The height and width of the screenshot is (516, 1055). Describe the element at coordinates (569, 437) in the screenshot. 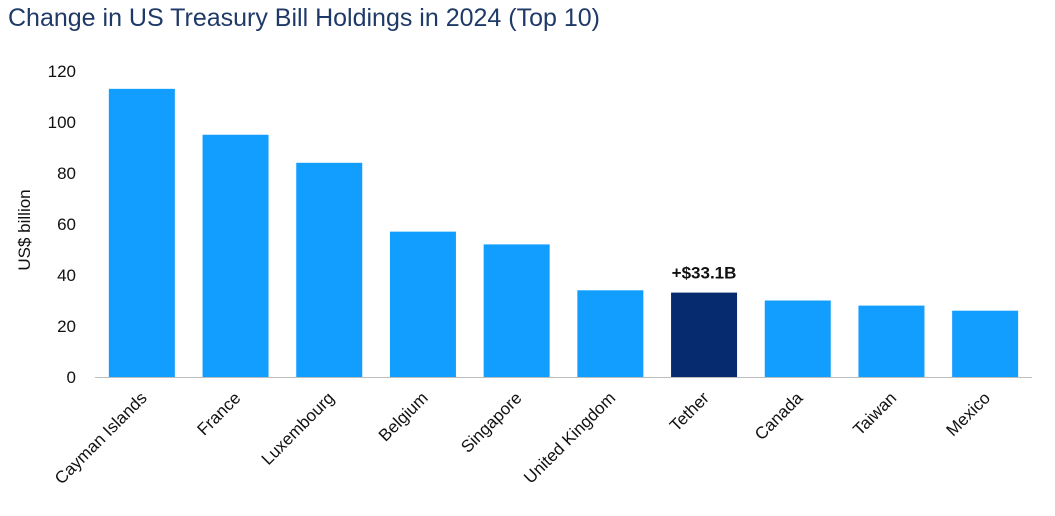

I see `x-tick-label: United Kingdom` at that location.